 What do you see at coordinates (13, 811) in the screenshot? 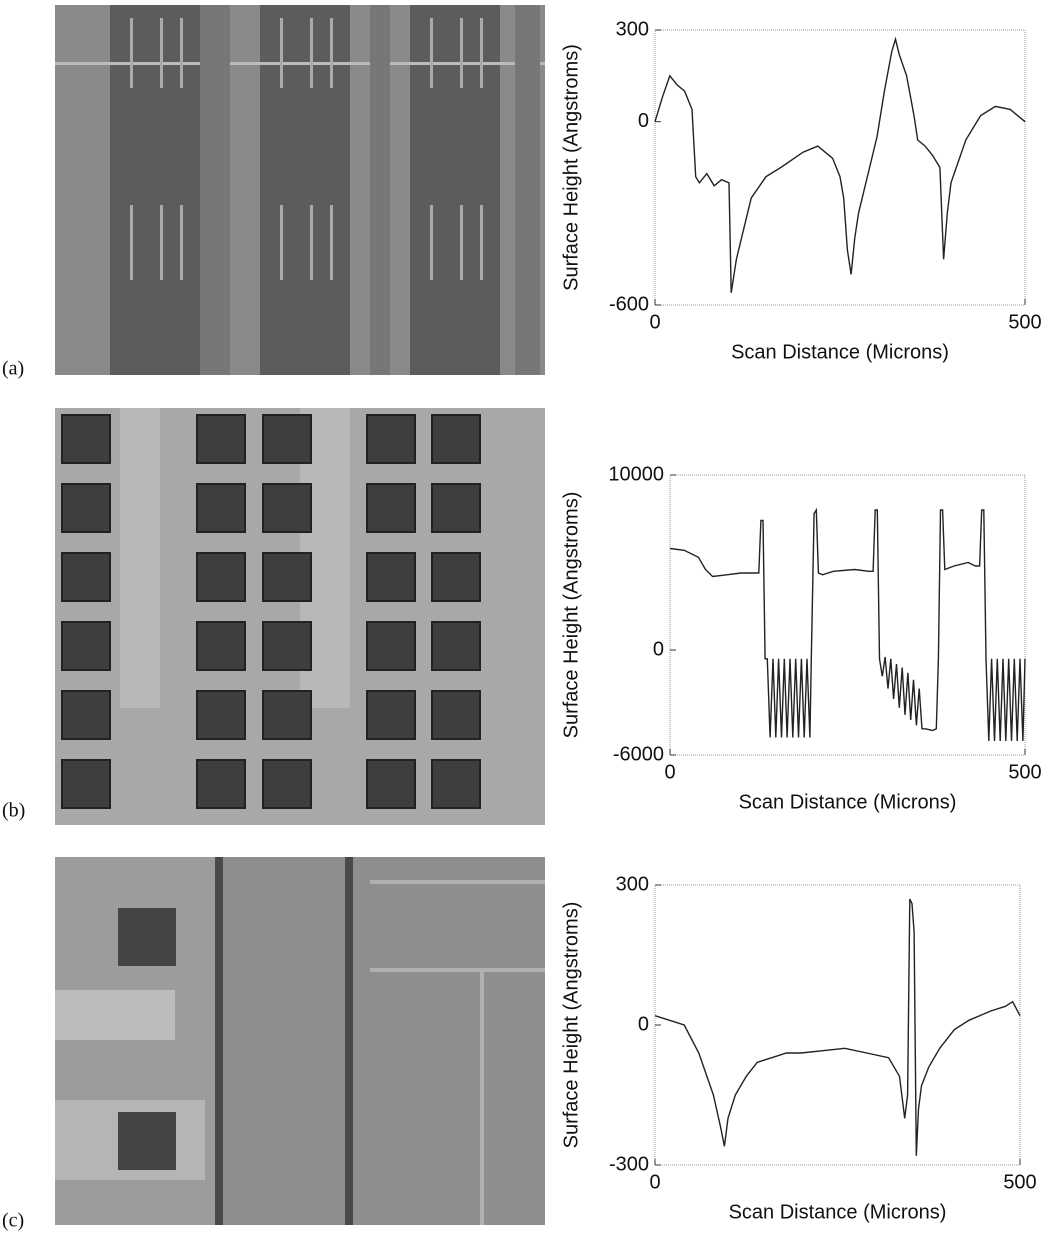
I see `panel-label: (b)` at bounding box center [13, 811].